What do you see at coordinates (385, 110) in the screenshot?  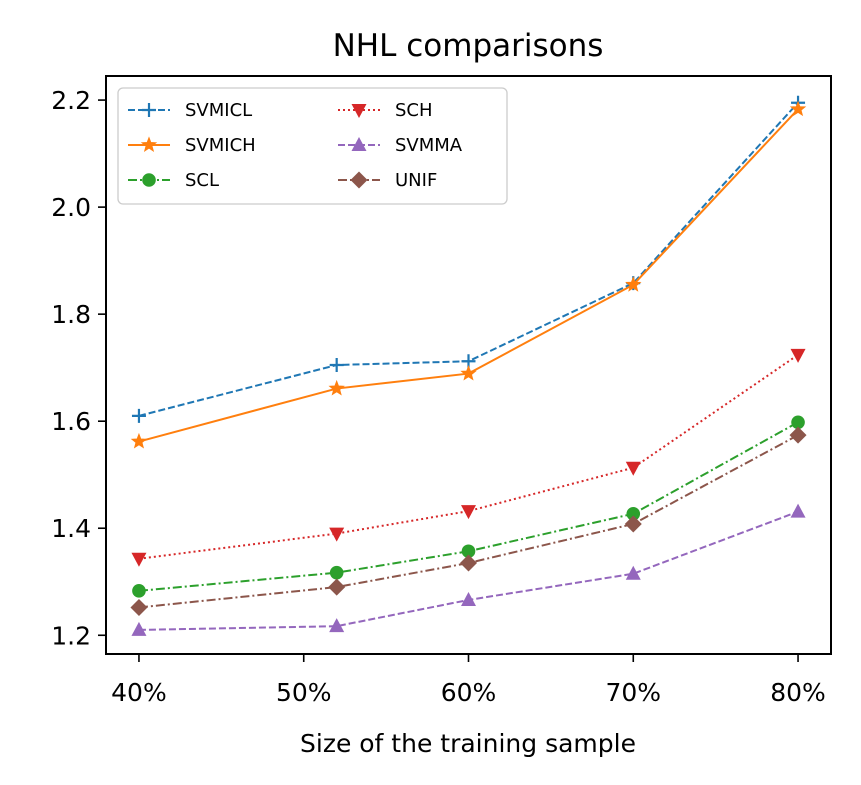 I see `legend-item-sch: SCH` at bounding box center [385, 110].